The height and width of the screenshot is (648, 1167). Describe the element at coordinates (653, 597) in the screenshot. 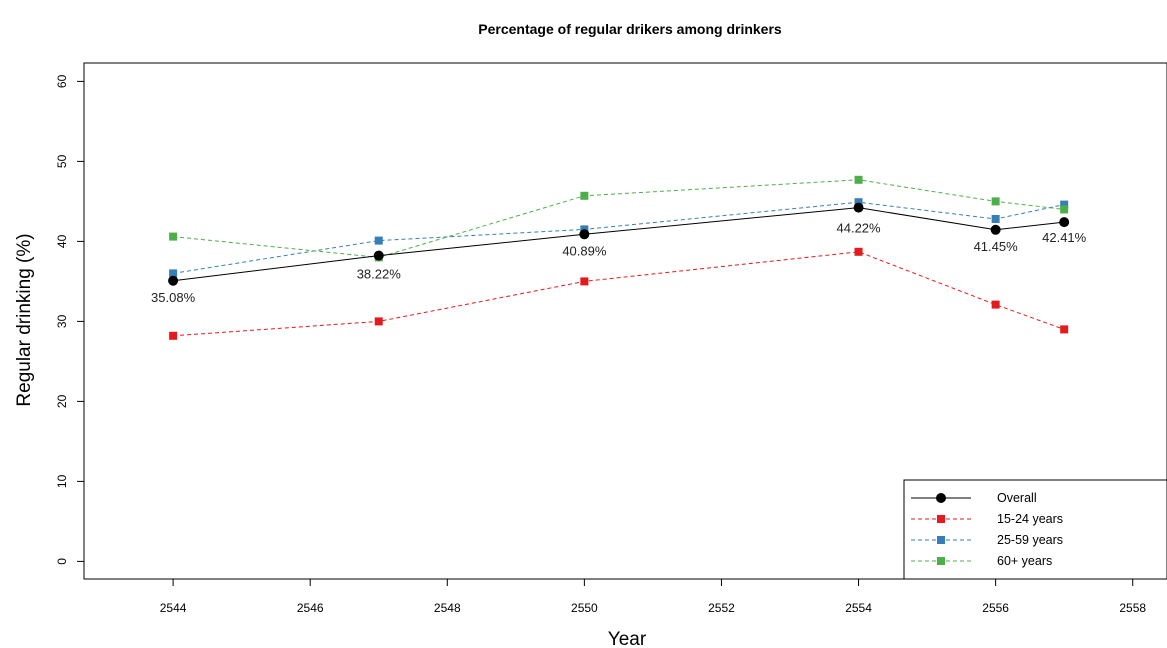

I see `x-axis: 2544 2546 2548 2550 2552 2554 2556 2558` at that location.